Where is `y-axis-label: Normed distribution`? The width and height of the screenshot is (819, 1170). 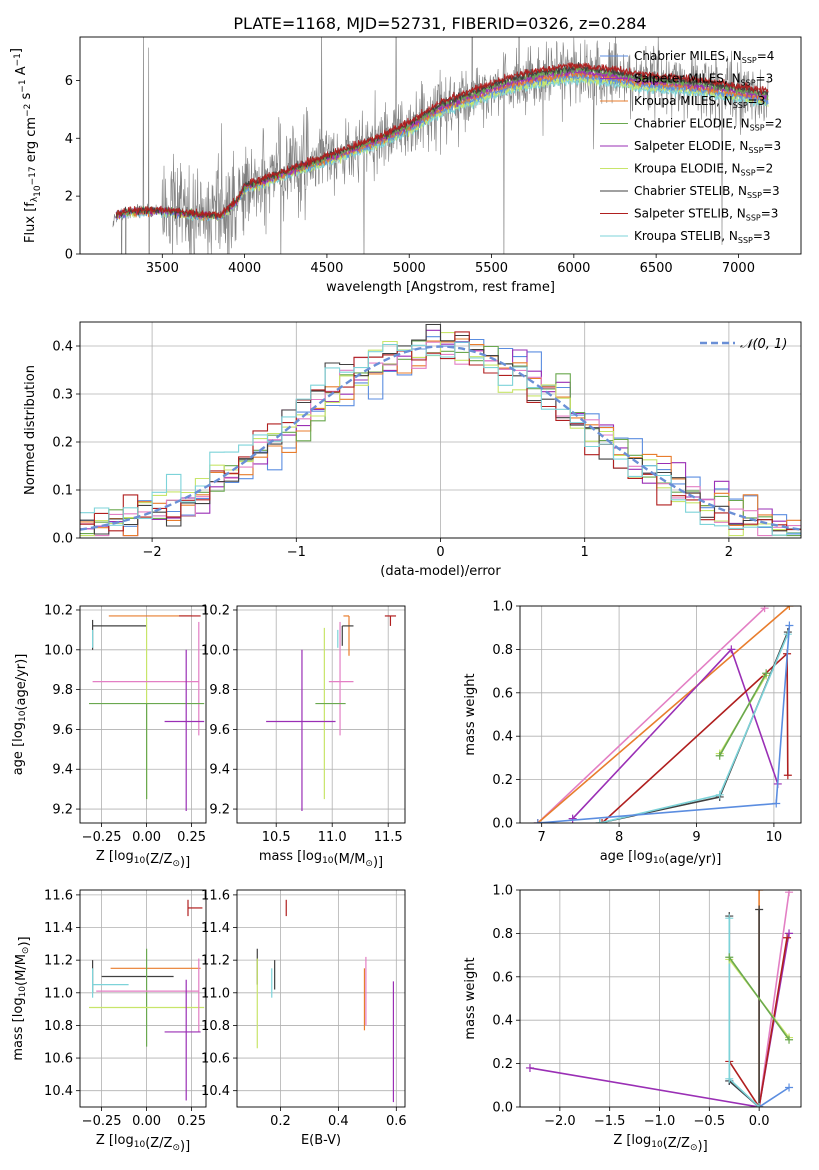 y-axis-label: Normed distribution is located at coordinates (30, 430).